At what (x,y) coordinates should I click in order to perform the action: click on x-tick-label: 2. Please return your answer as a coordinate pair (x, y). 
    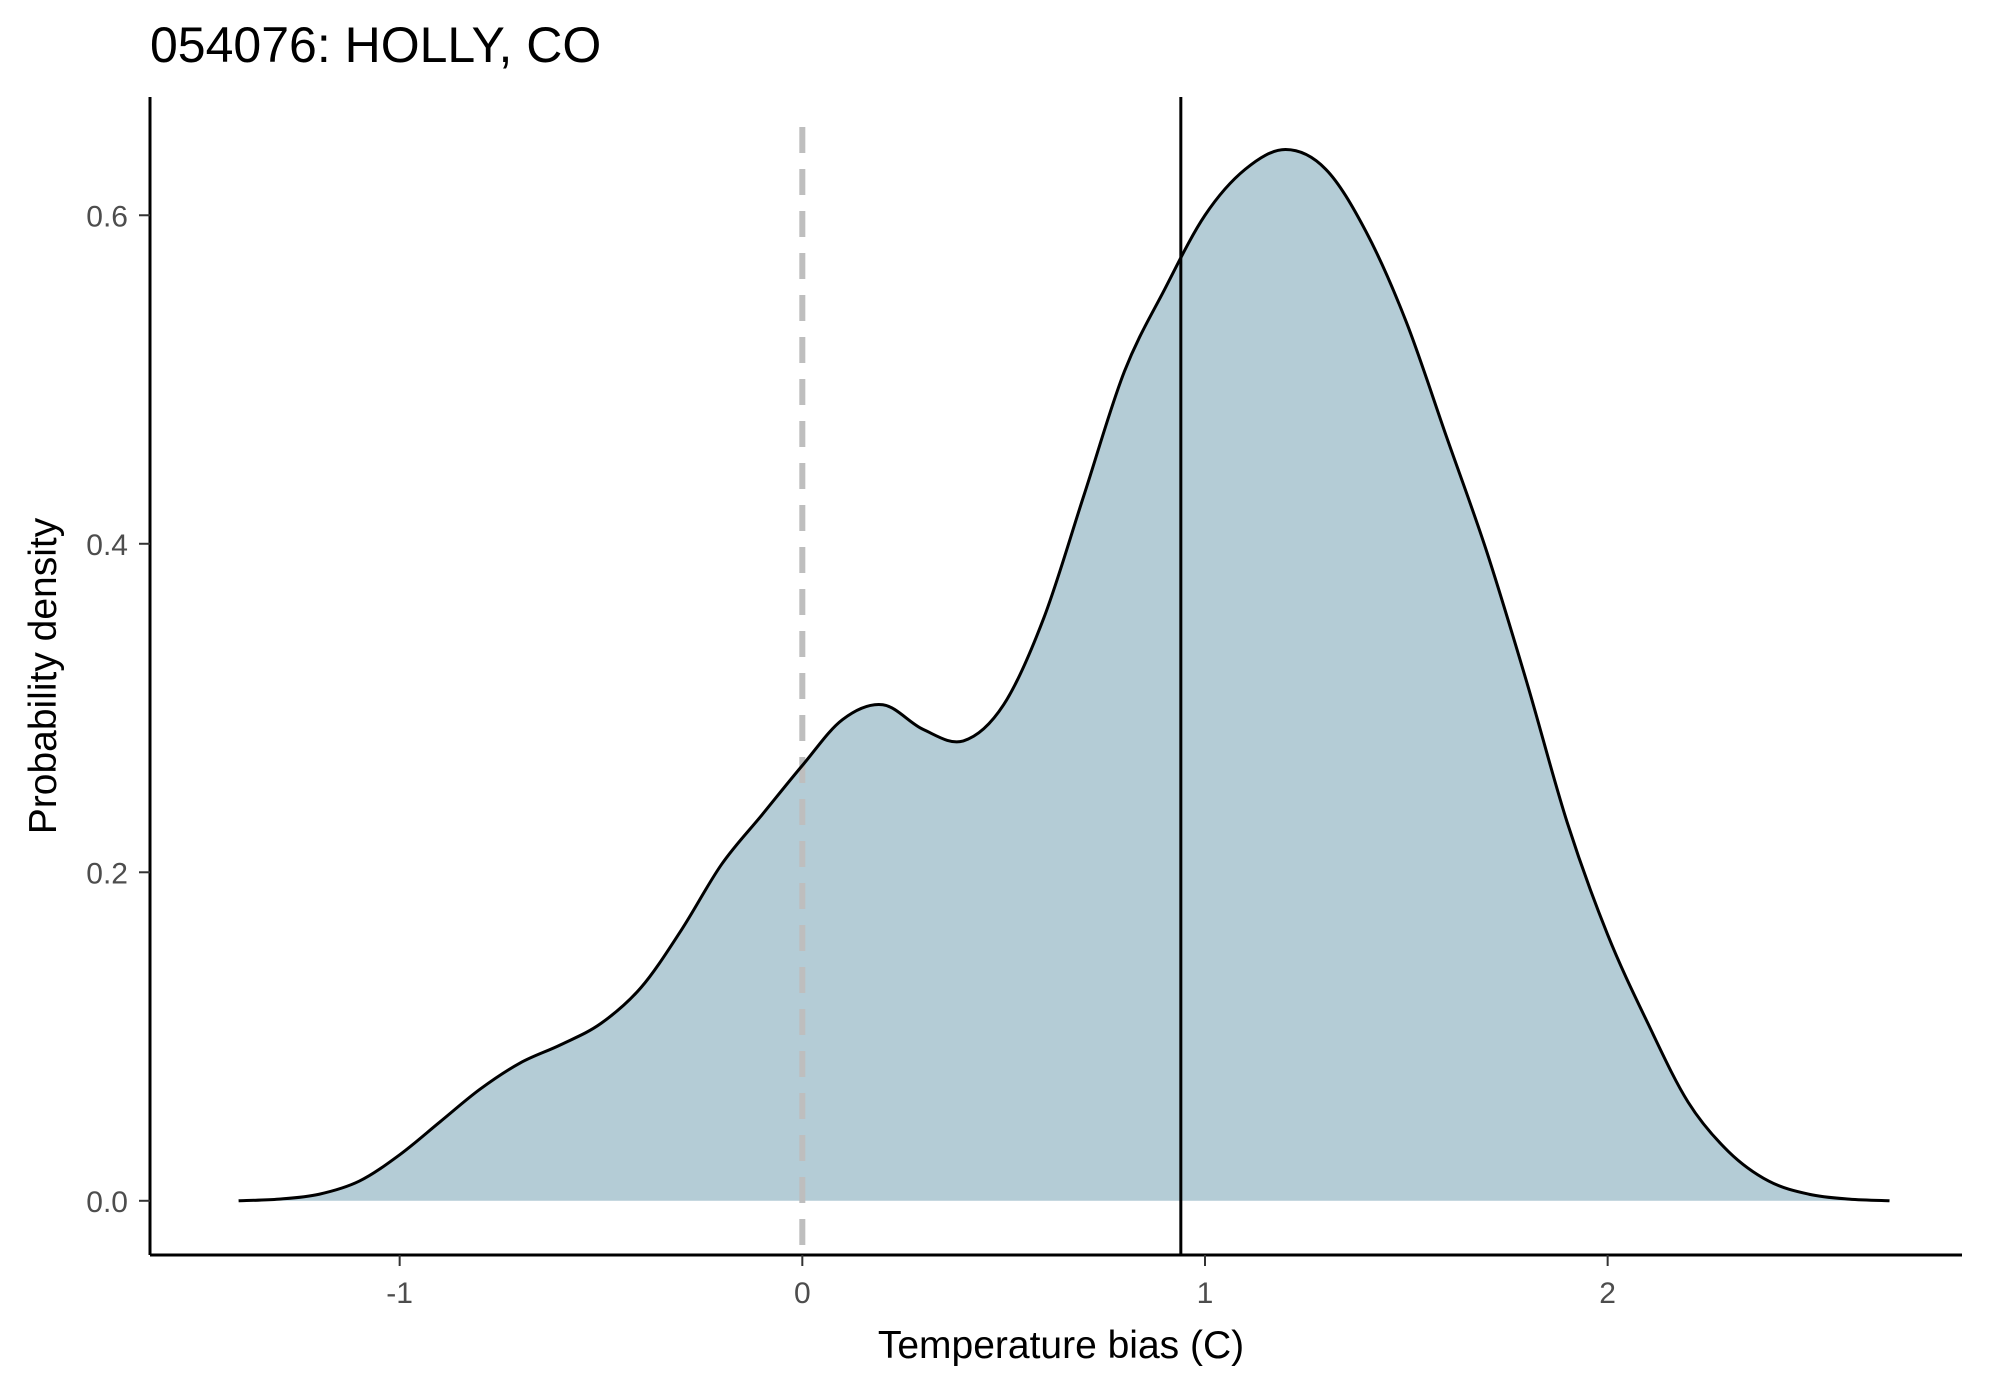
    Looking at the image, I should click on (1607, 1293).